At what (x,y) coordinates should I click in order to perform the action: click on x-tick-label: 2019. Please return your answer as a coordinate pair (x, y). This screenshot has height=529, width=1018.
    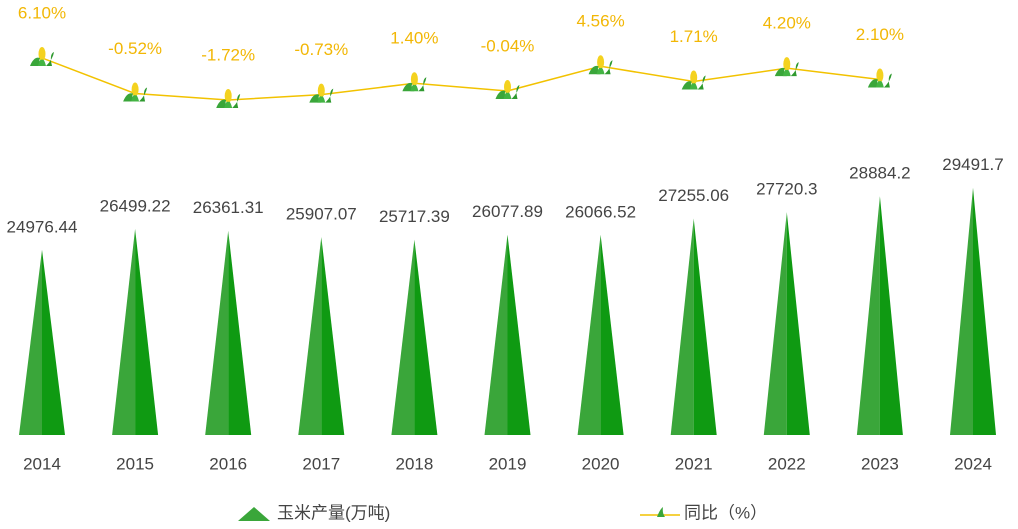
    Looking at the image, I should click on (508, 463).